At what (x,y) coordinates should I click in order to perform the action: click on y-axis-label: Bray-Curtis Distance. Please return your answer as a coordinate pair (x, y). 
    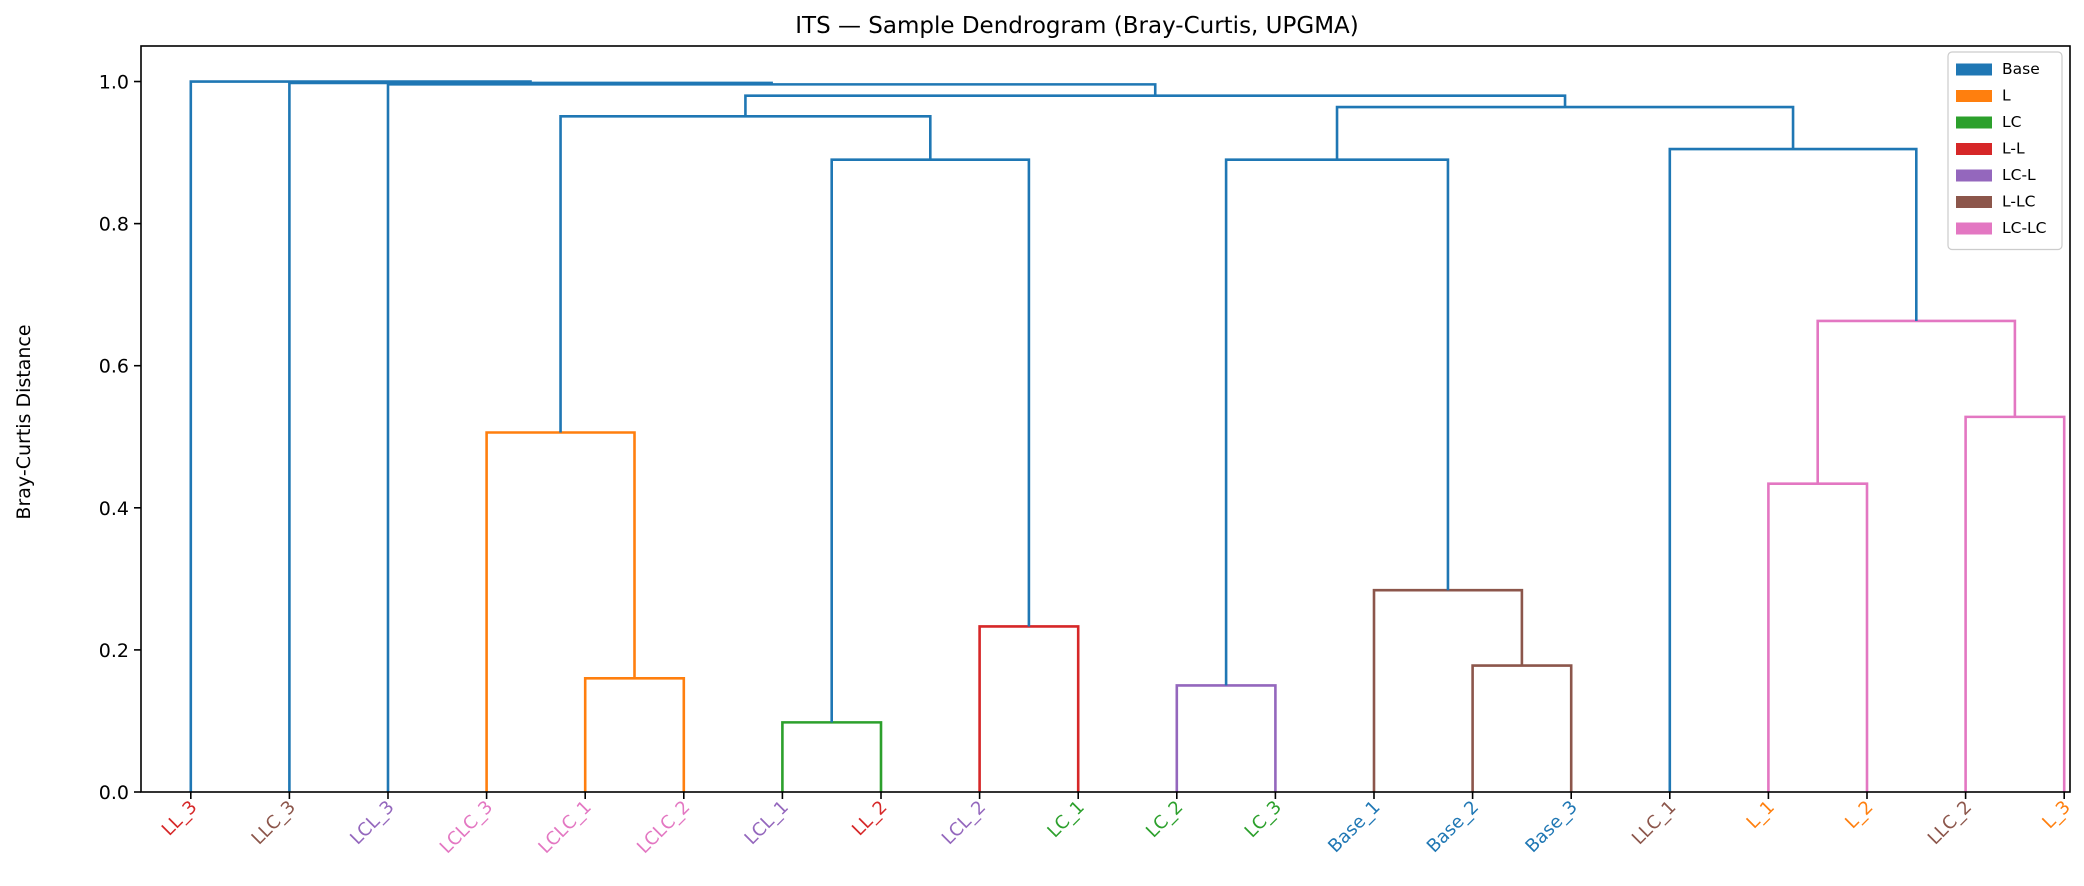
    Looking at the image, I should click on (24, 421).